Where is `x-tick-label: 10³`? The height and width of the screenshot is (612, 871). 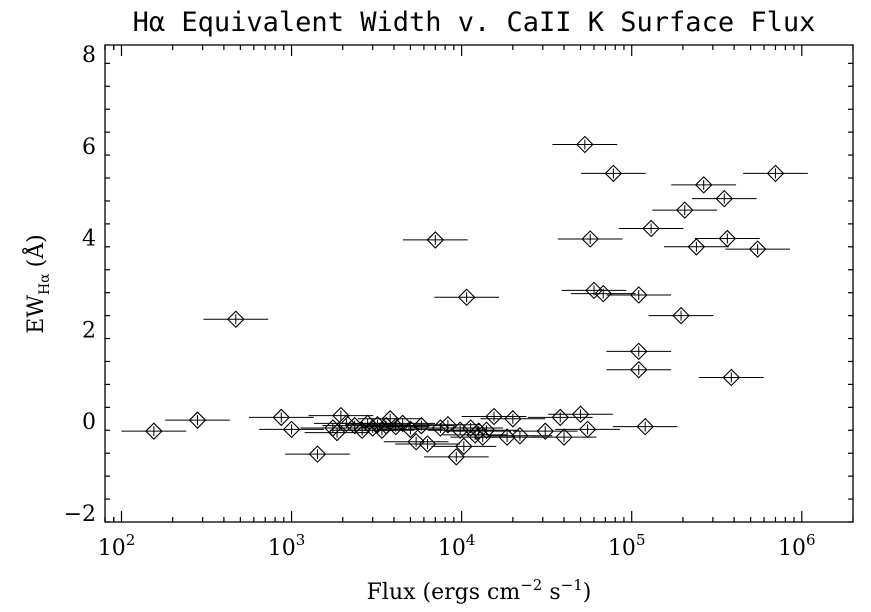 x-tick-label: 10³ is located at coordinates (287, 546).